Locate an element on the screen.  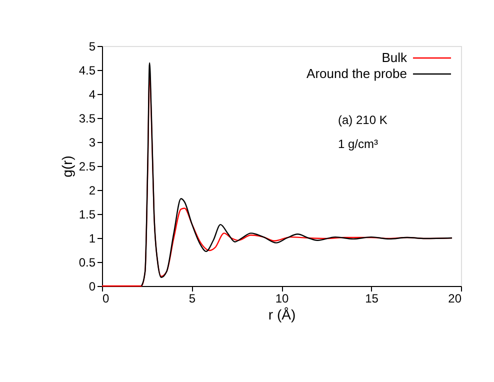
y-tick-label: 3 is located at coordinates (92, 143).